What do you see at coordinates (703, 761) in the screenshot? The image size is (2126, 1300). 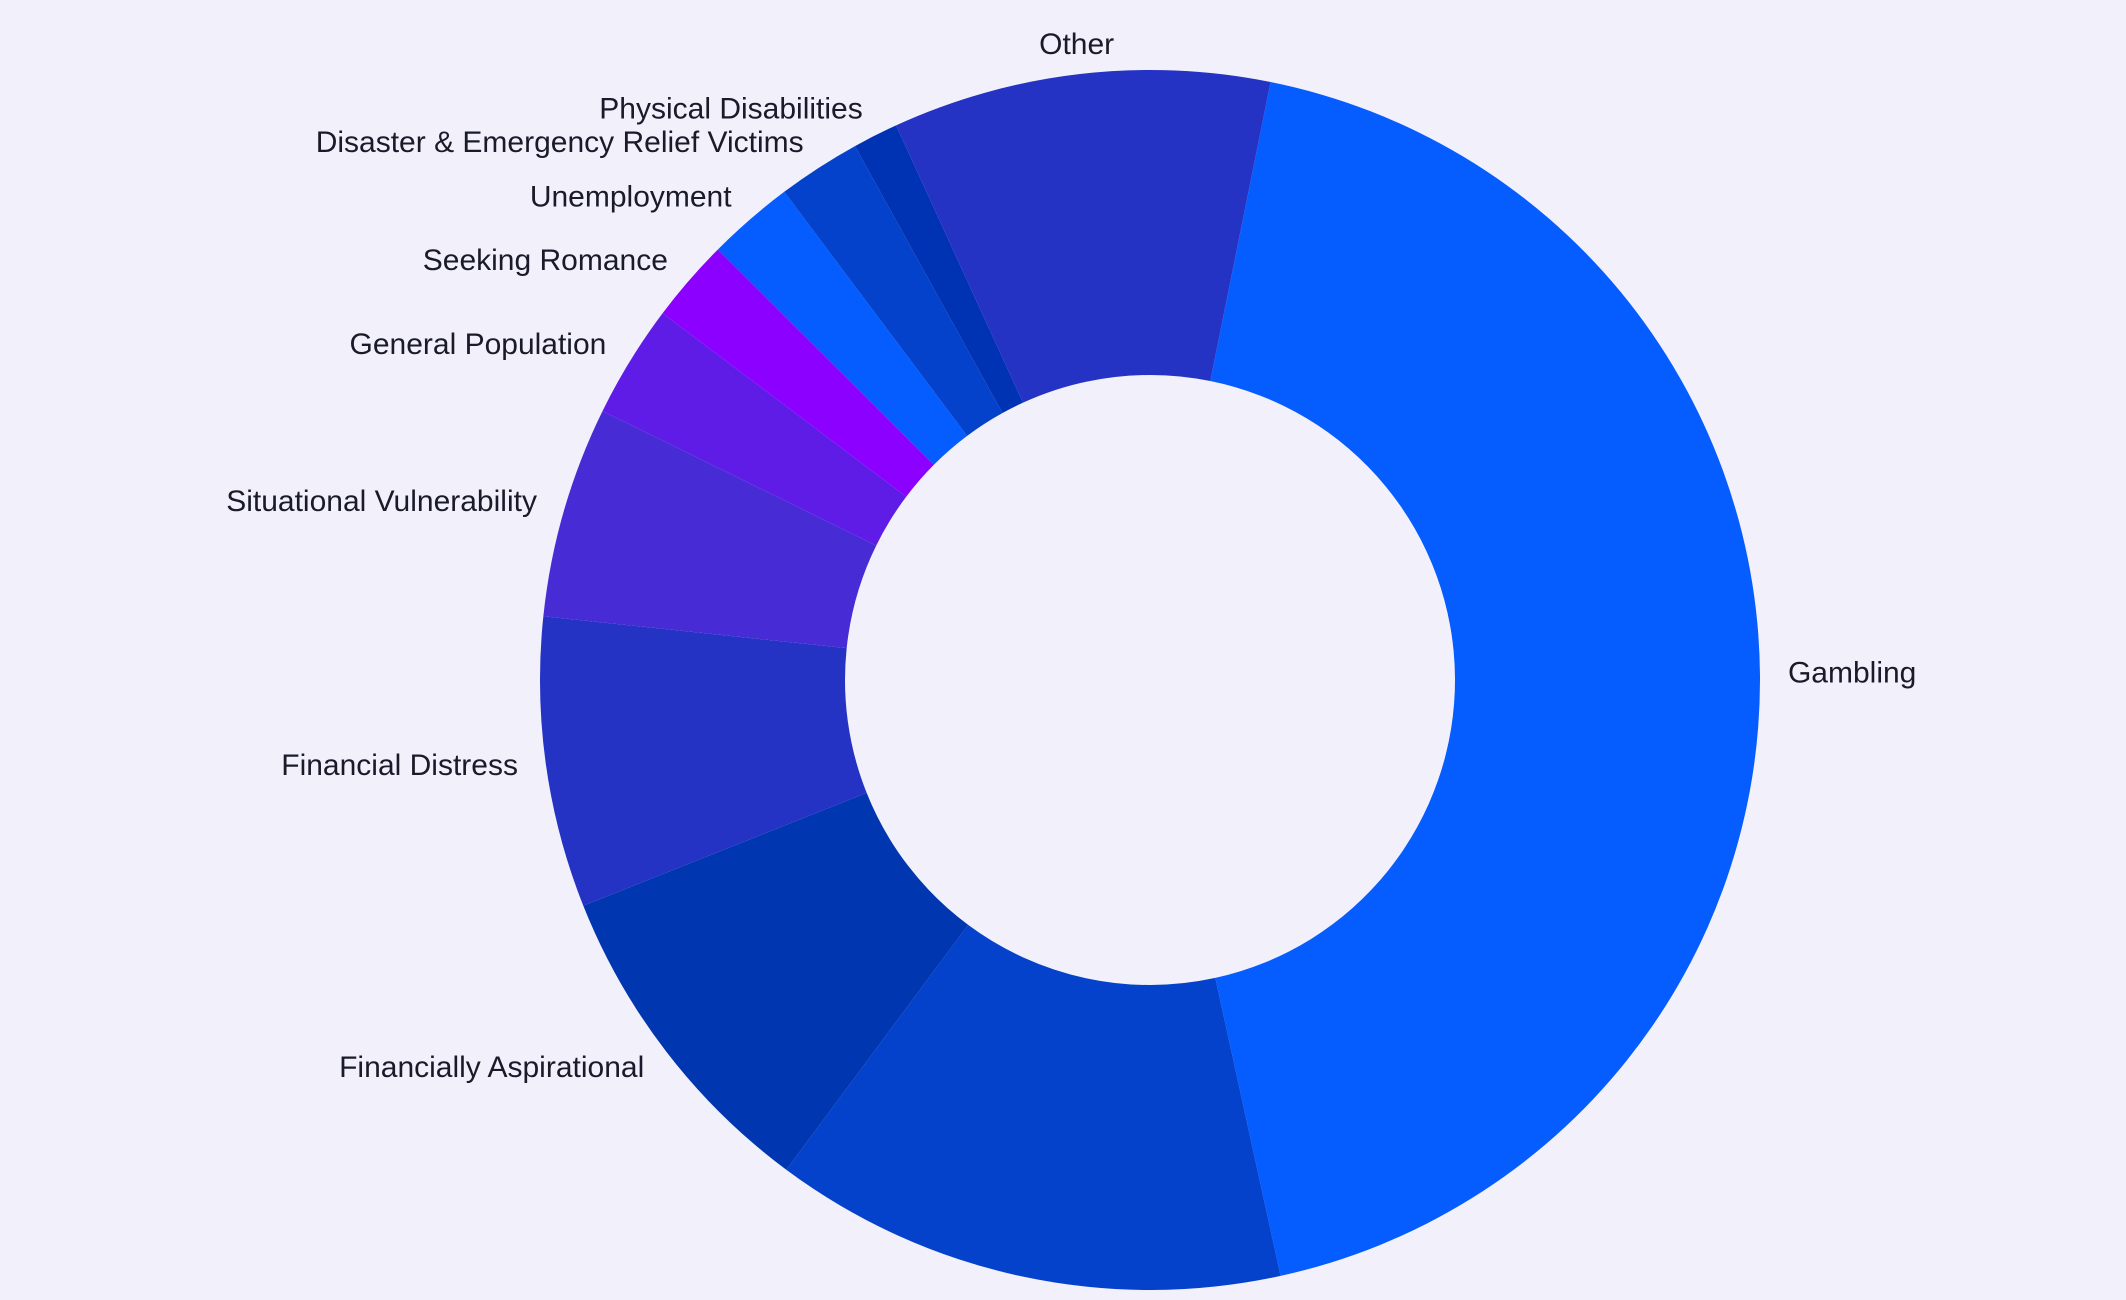 I see `slice-financial-distress` at bounding box center [703, 761].